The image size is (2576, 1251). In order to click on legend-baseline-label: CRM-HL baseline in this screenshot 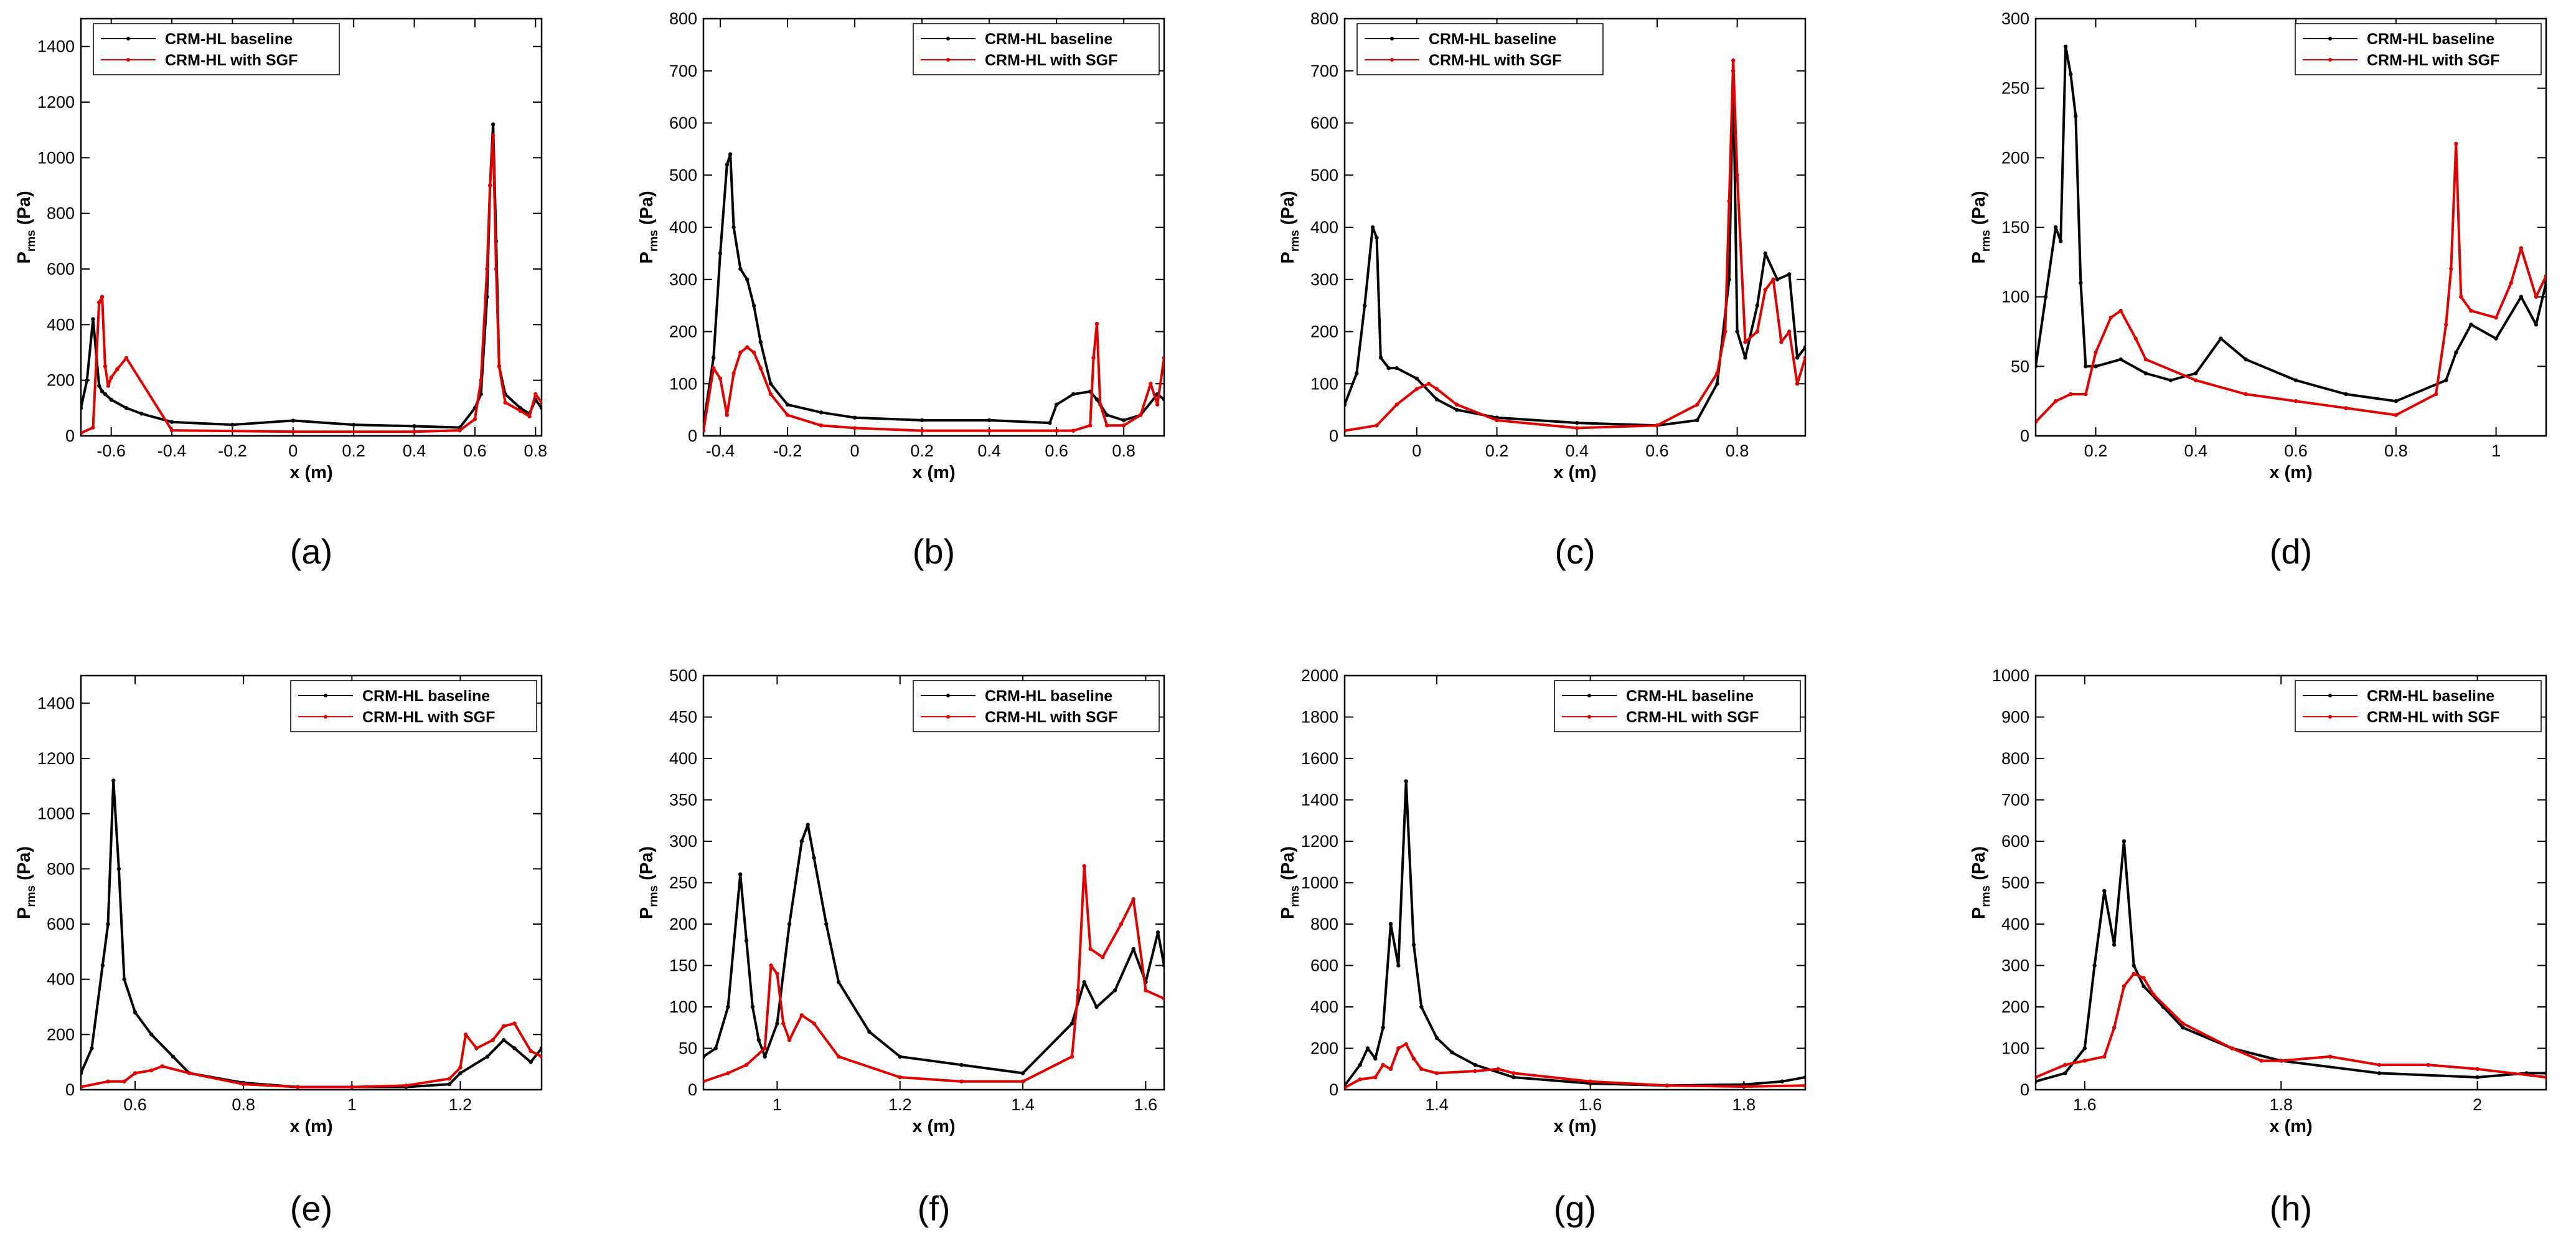, I will do `click(1690, 696)`.